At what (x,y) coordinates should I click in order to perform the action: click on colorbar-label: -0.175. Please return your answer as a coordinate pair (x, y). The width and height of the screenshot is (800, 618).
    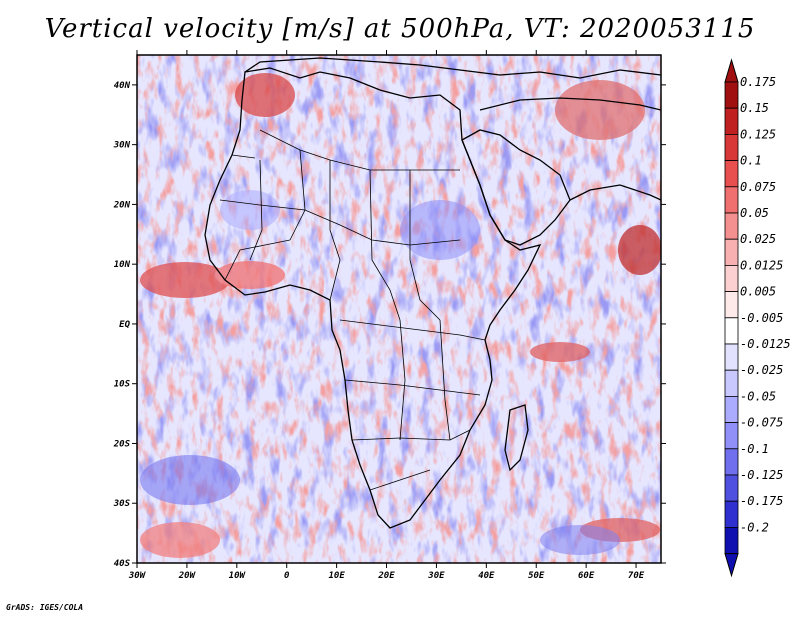
    Looking at the image, I should click on (761, 501).